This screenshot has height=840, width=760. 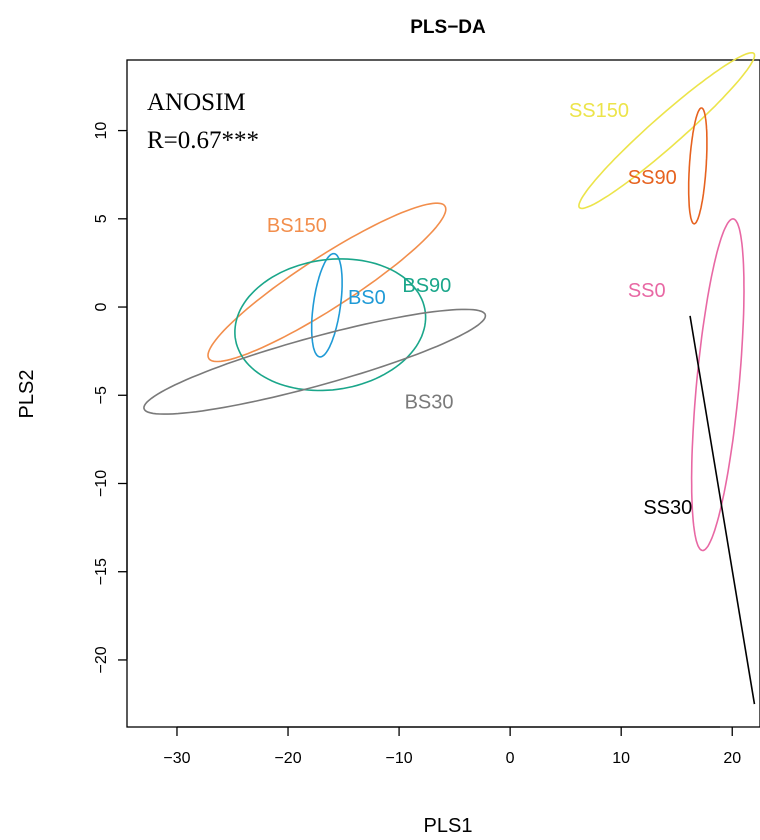 I want to click on x-tick-label: −10, so click(x=399, y=758).